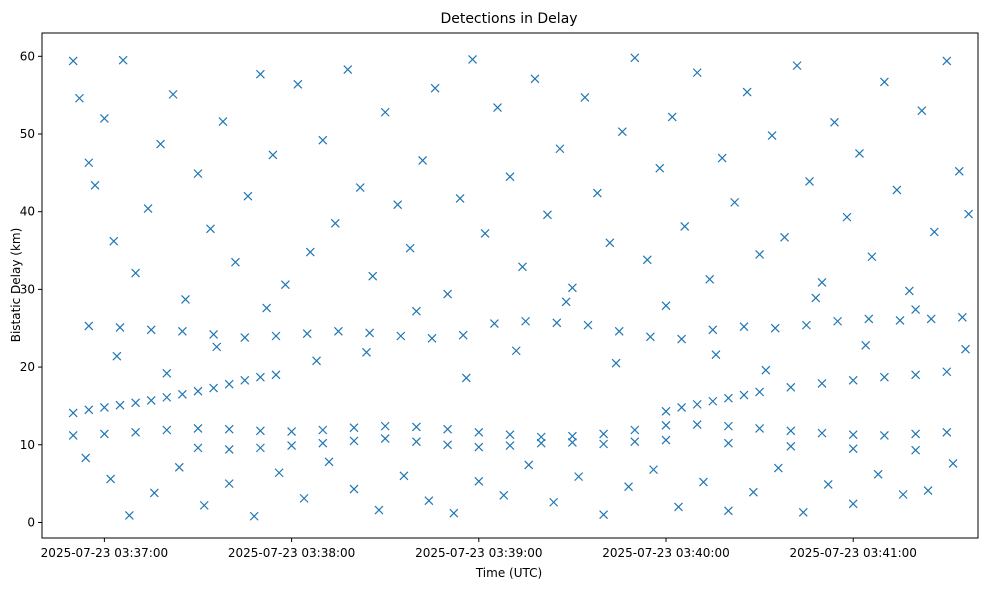 Image resolution: width=989 pixels, height=590 pixels. What do you see at coordinates (27, 212) in the screenshot?
I see `y-tick-label: 40` at bounding box center [27, 212].